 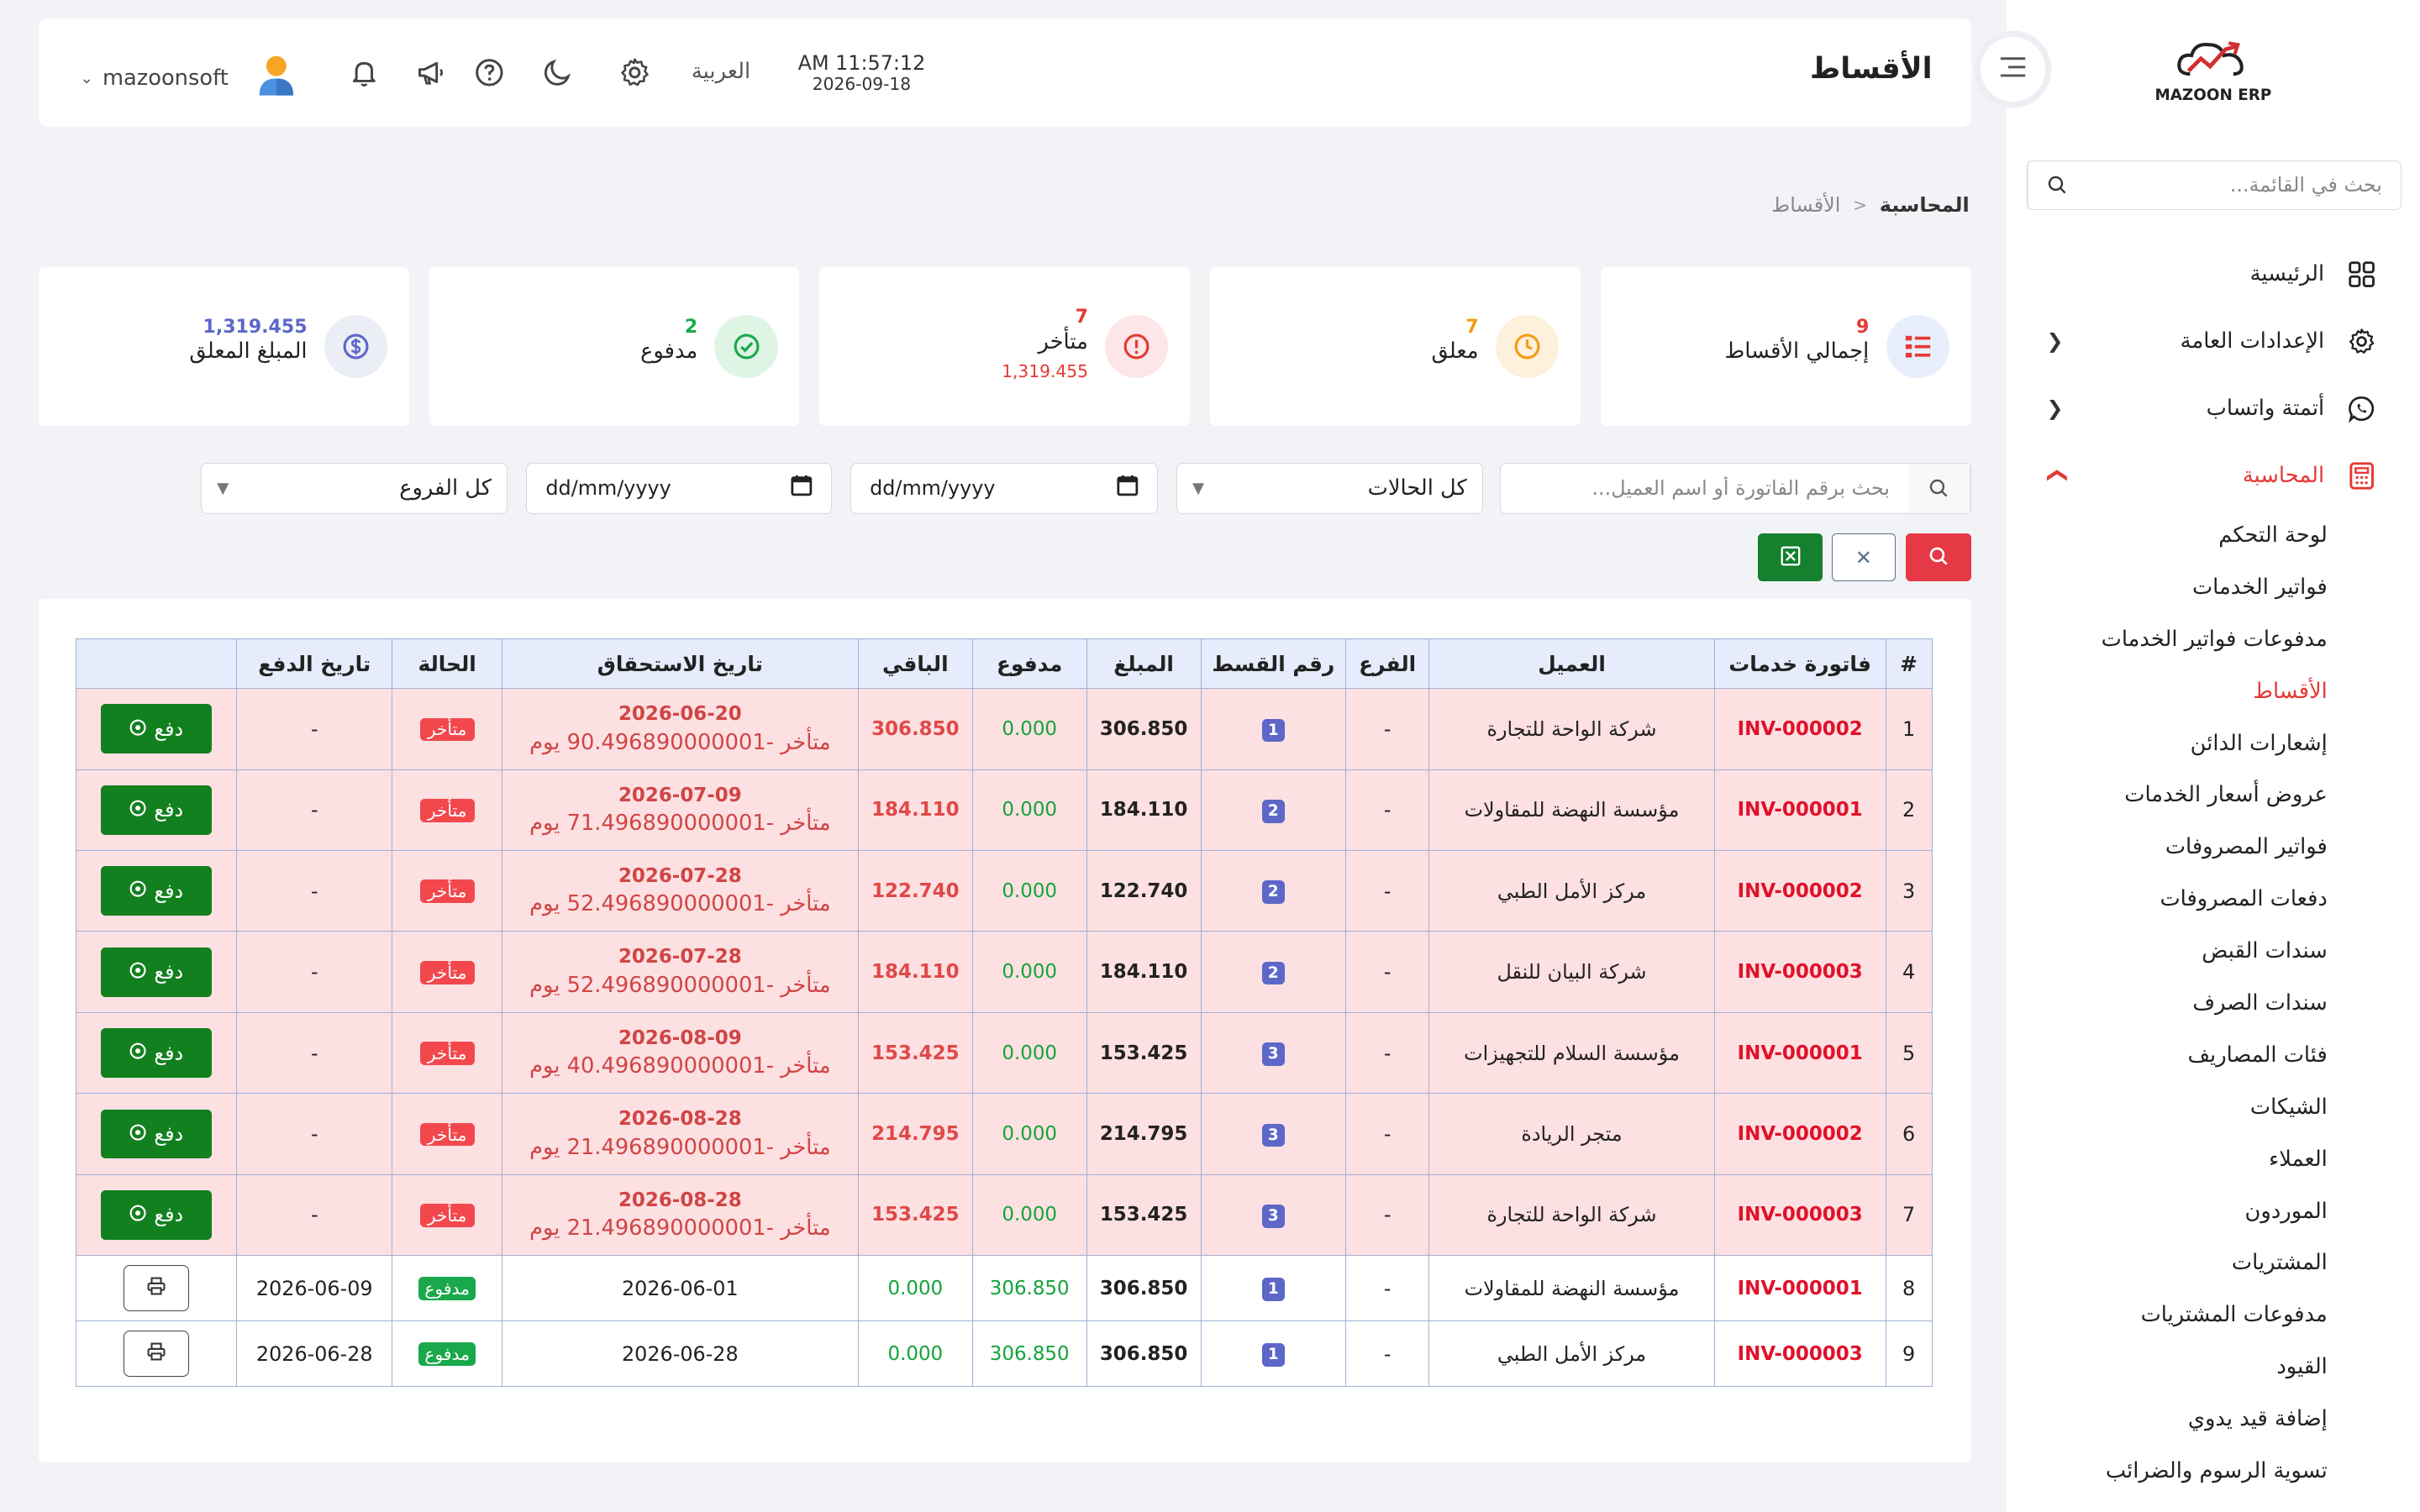 What do you see at coordinates (2246, 847) in the screenshot?
I see `sidebar-subitem: فواتير المصروفات` at bounding box center [2246, 847].